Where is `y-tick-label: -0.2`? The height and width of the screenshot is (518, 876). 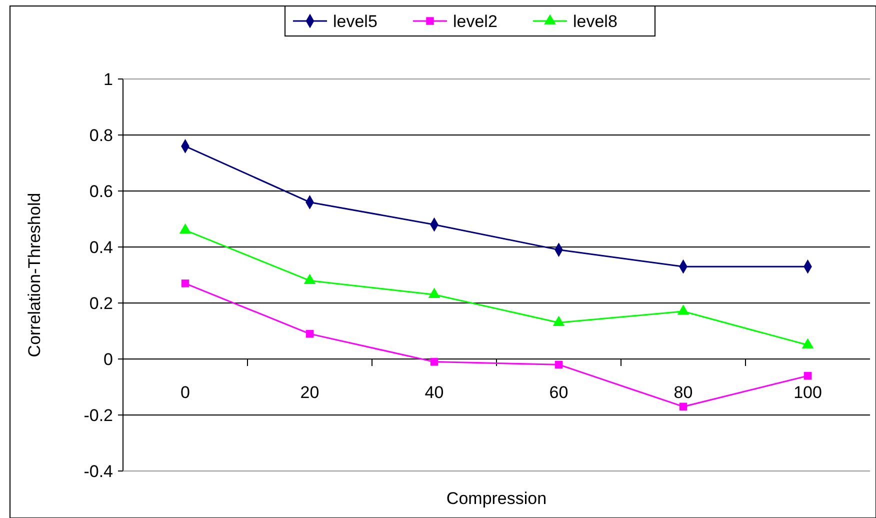
y-tick-label: -0.2 is located at coordinates (98, 415).